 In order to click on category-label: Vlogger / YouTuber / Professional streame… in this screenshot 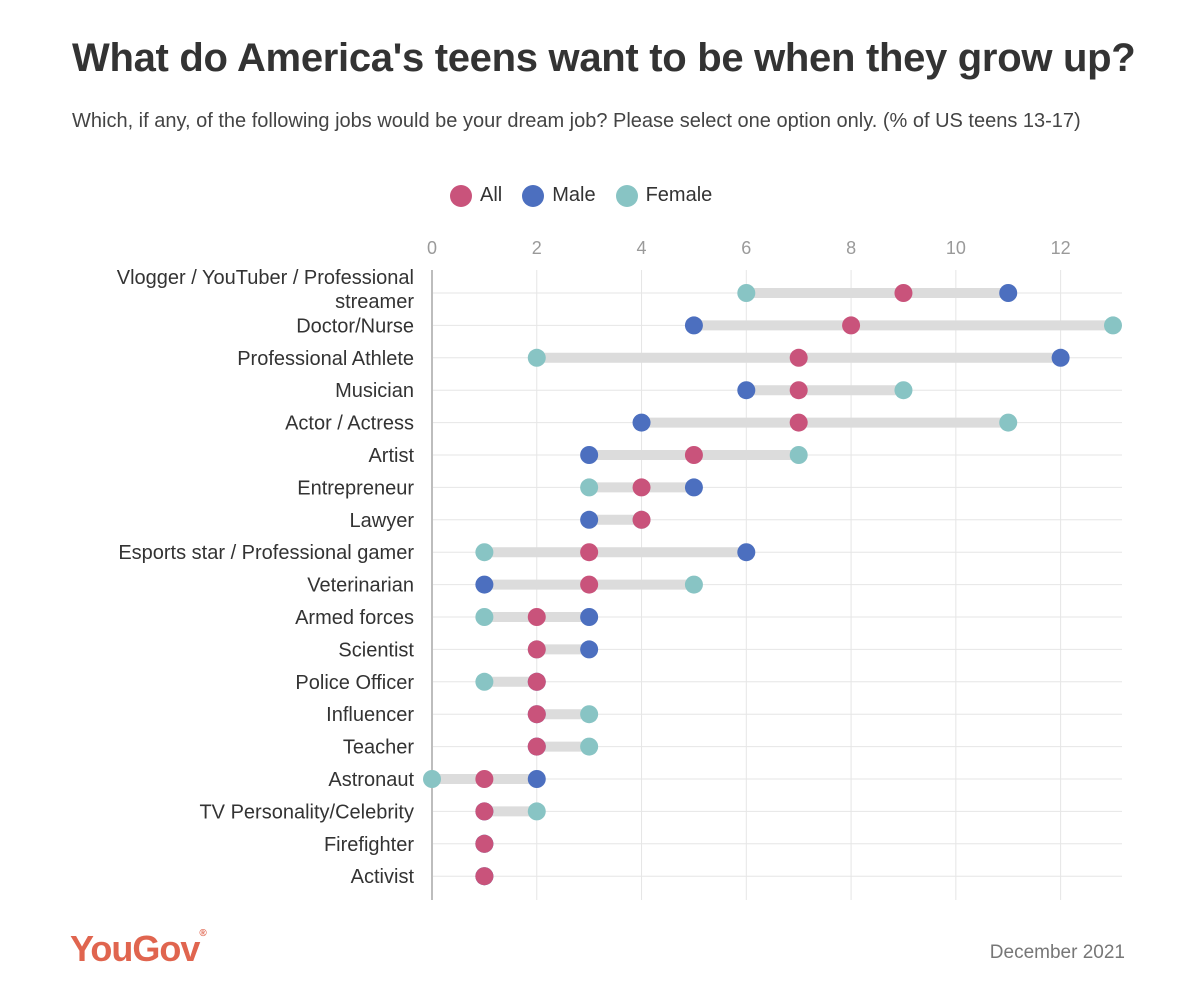, I will do `click(266, 290)`.